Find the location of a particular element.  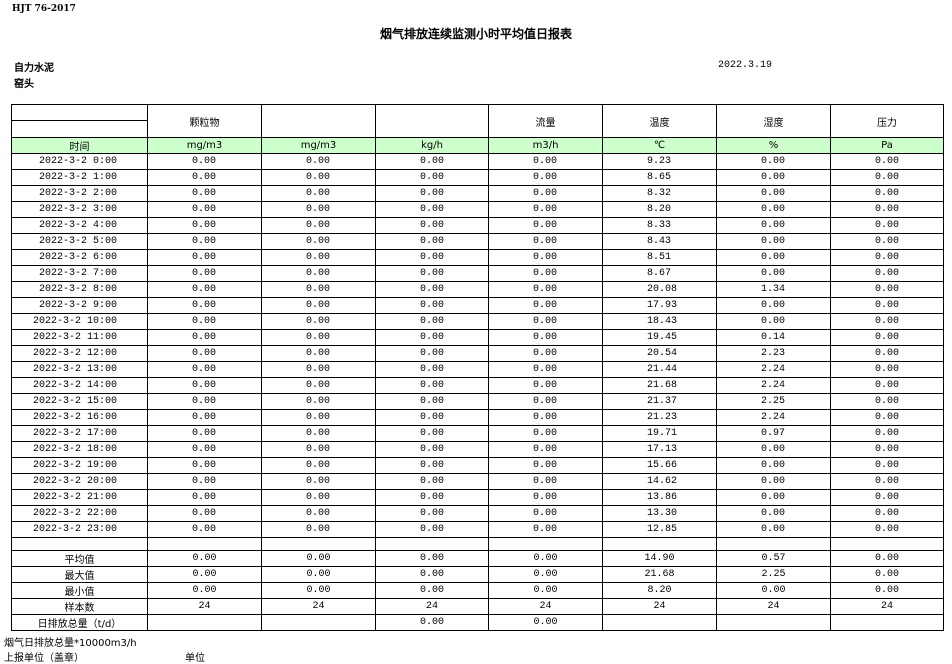

summary-label: 日排放总量（t/d） is located at coordinates (79, 622).